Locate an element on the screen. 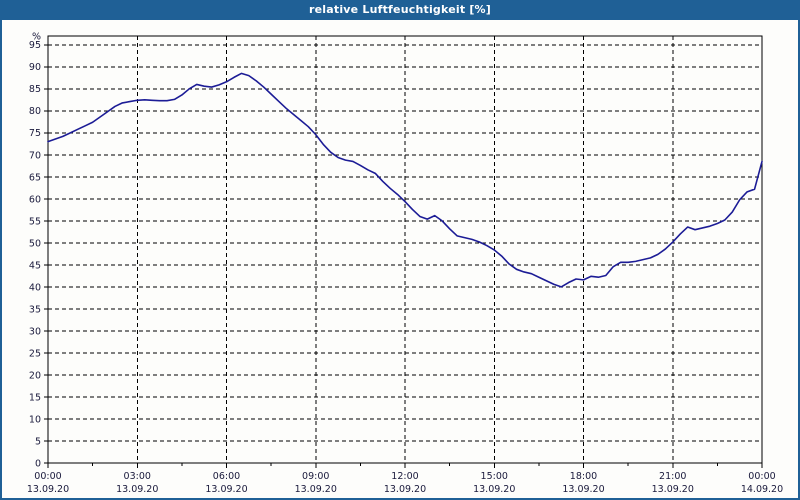 This screenshot has width=800, height=500. y-axis-tick-label: 65 is located at coordinates (35, 177).